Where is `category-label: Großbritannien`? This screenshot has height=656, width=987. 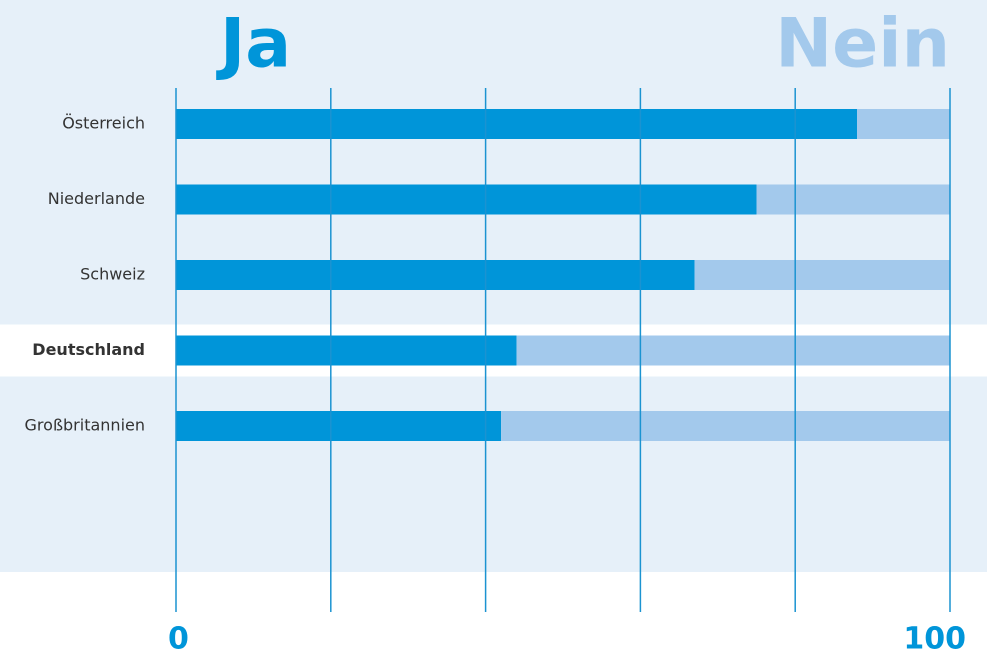
category-label: Großbritannien is located at coordinates (85, 425).